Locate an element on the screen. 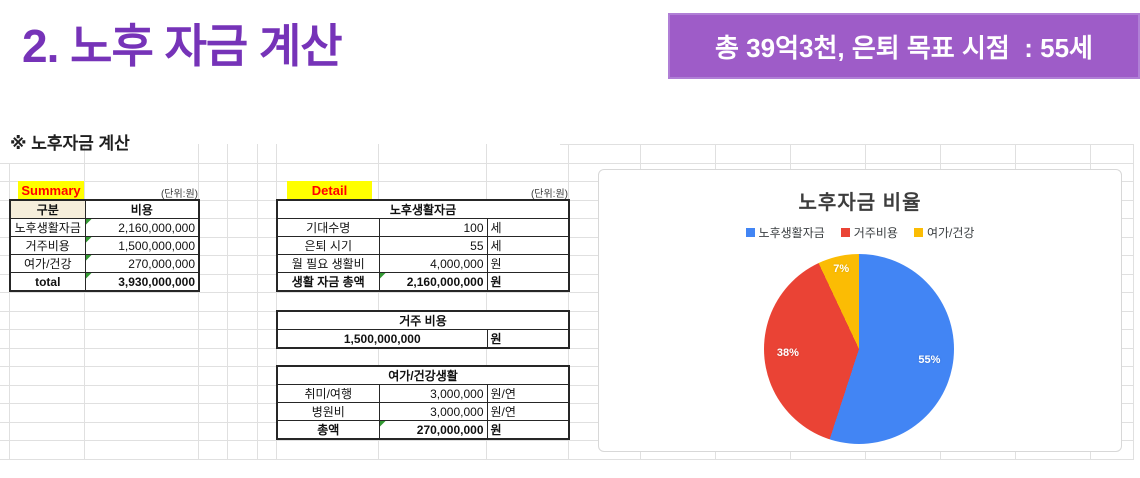 The image size is (1140, 478). detail-tag-cell: Detail is located at coordinates (329, 190).